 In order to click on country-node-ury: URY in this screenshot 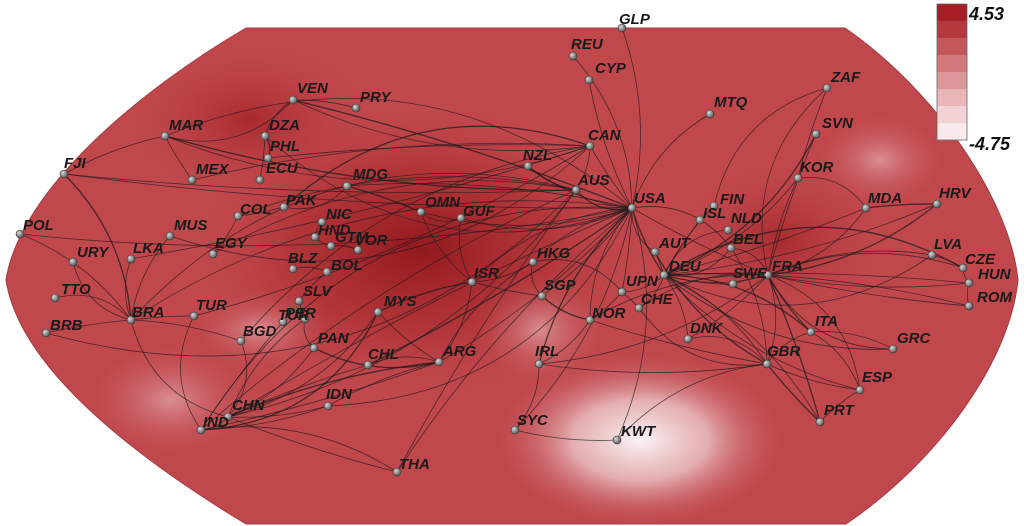, I will do `click(89, 255)`.